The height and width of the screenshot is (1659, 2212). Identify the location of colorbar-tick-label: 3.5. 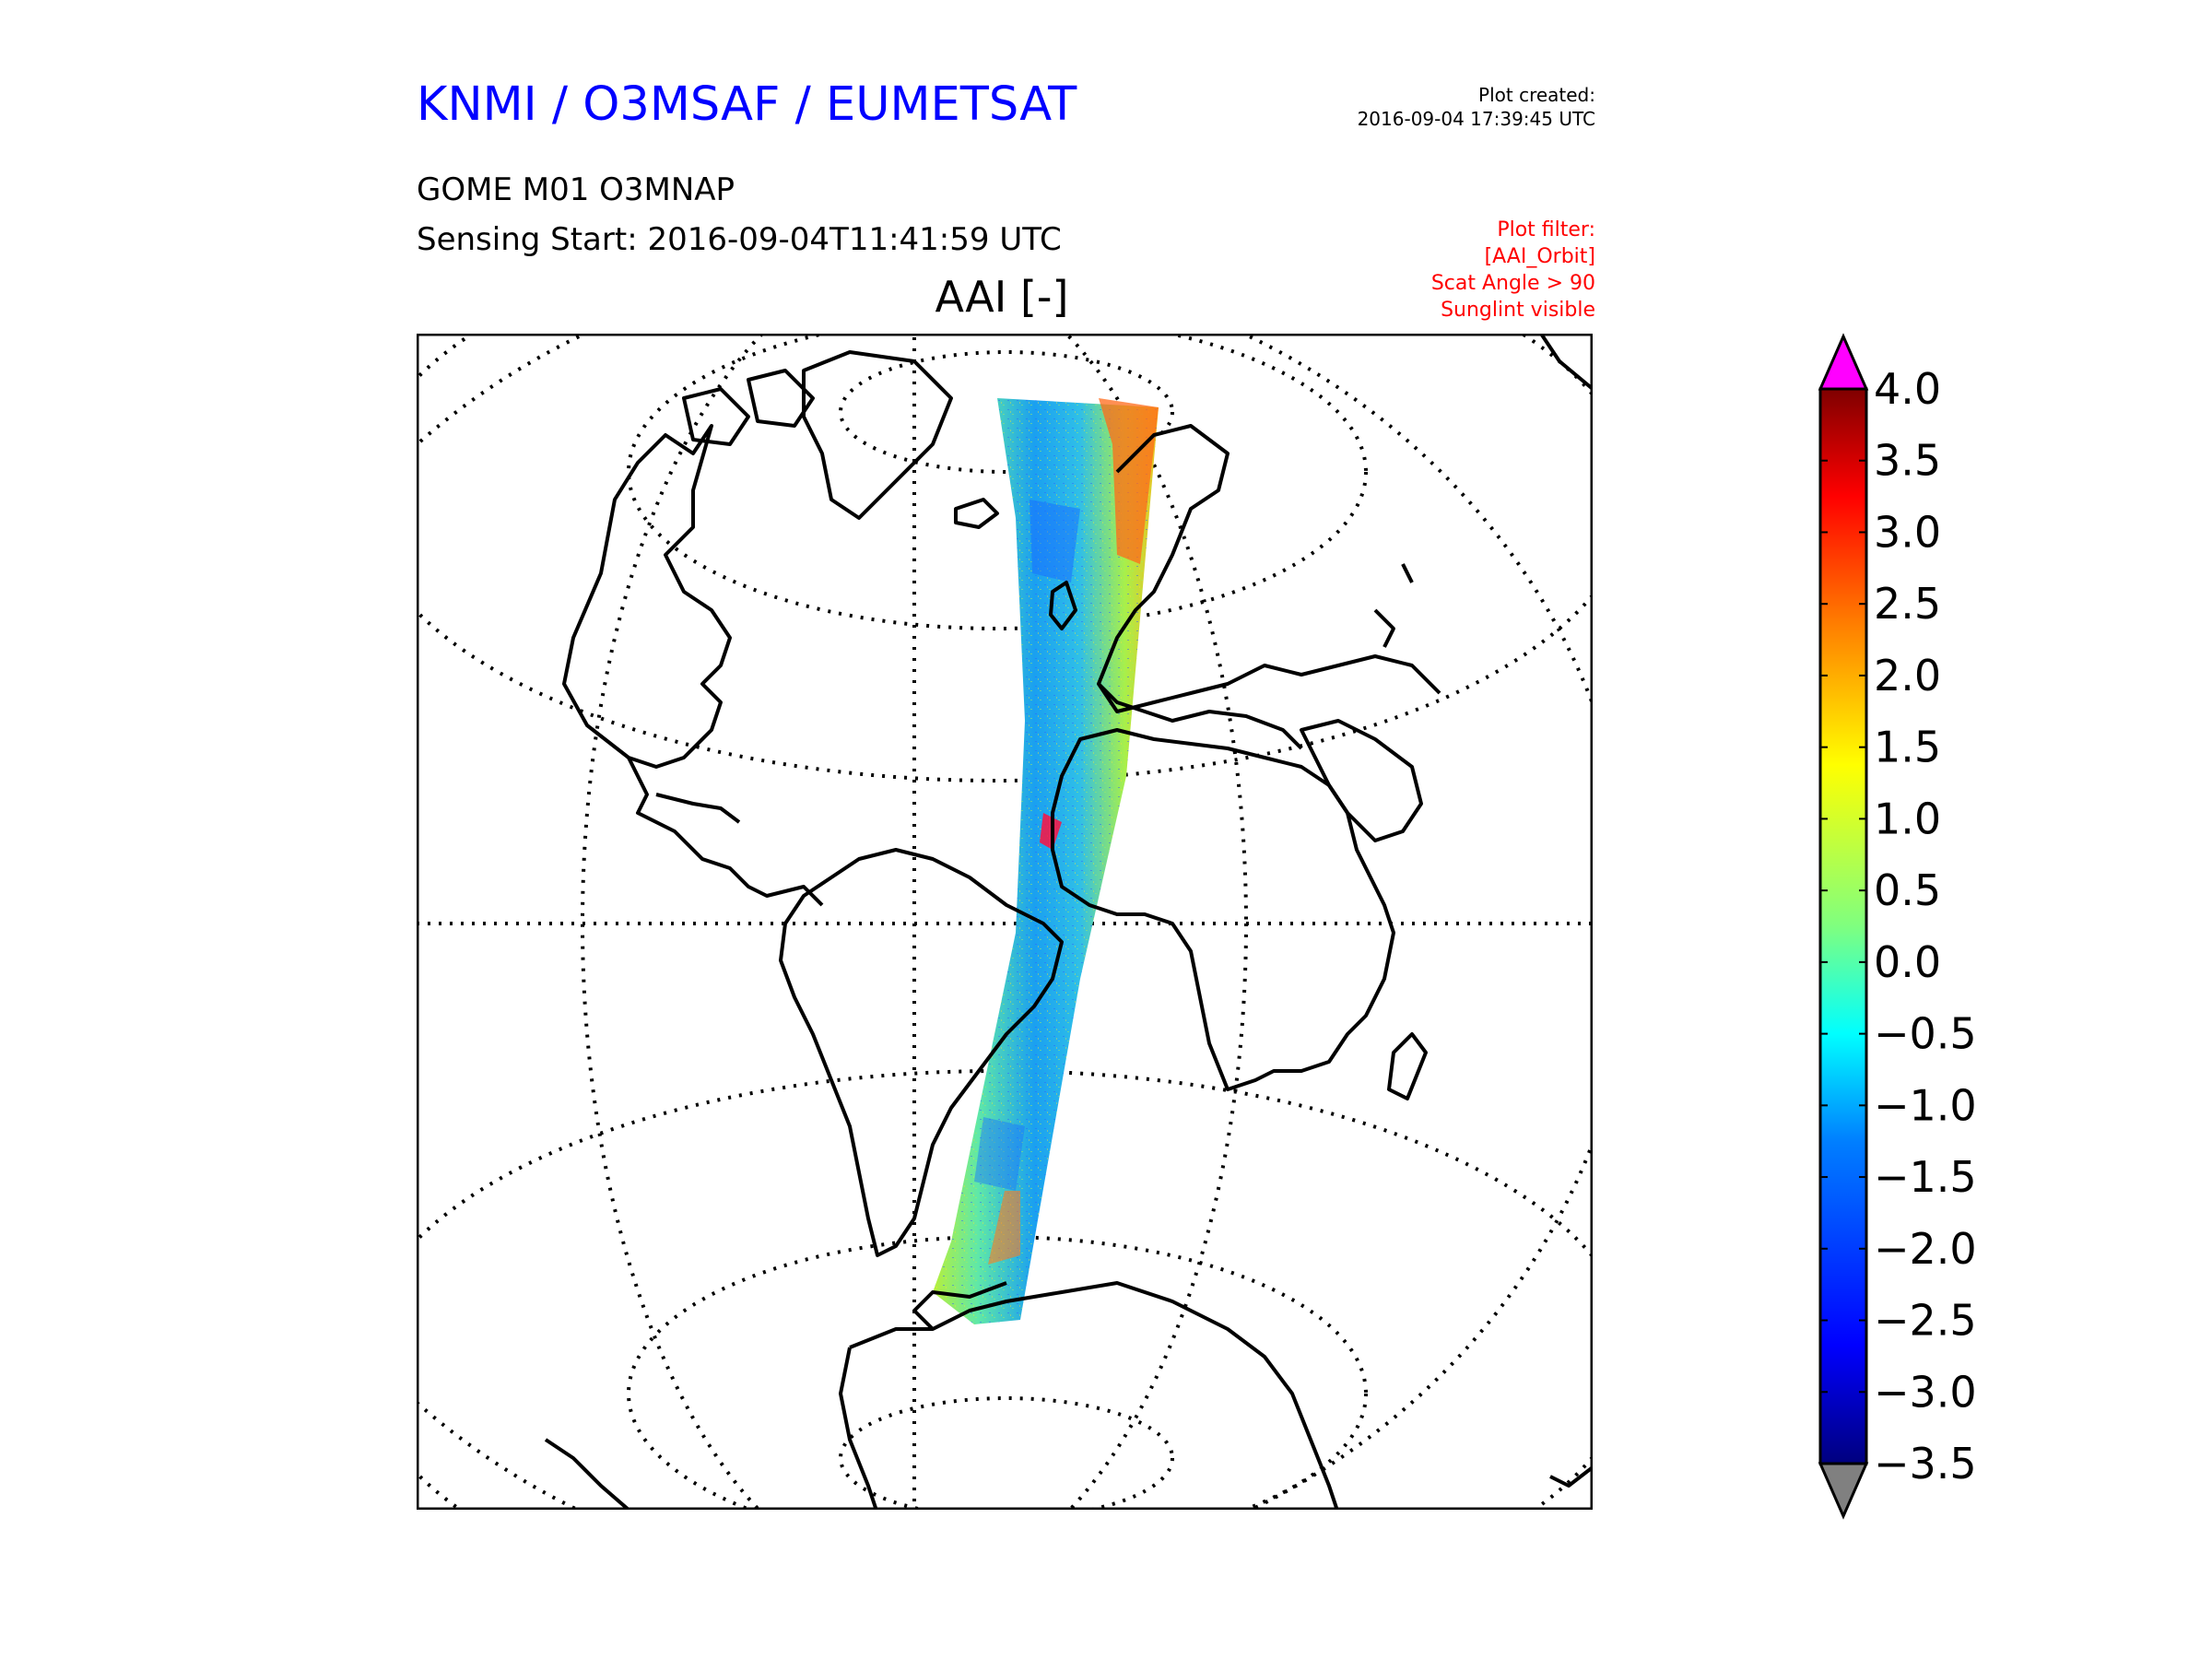
(1907, 461).